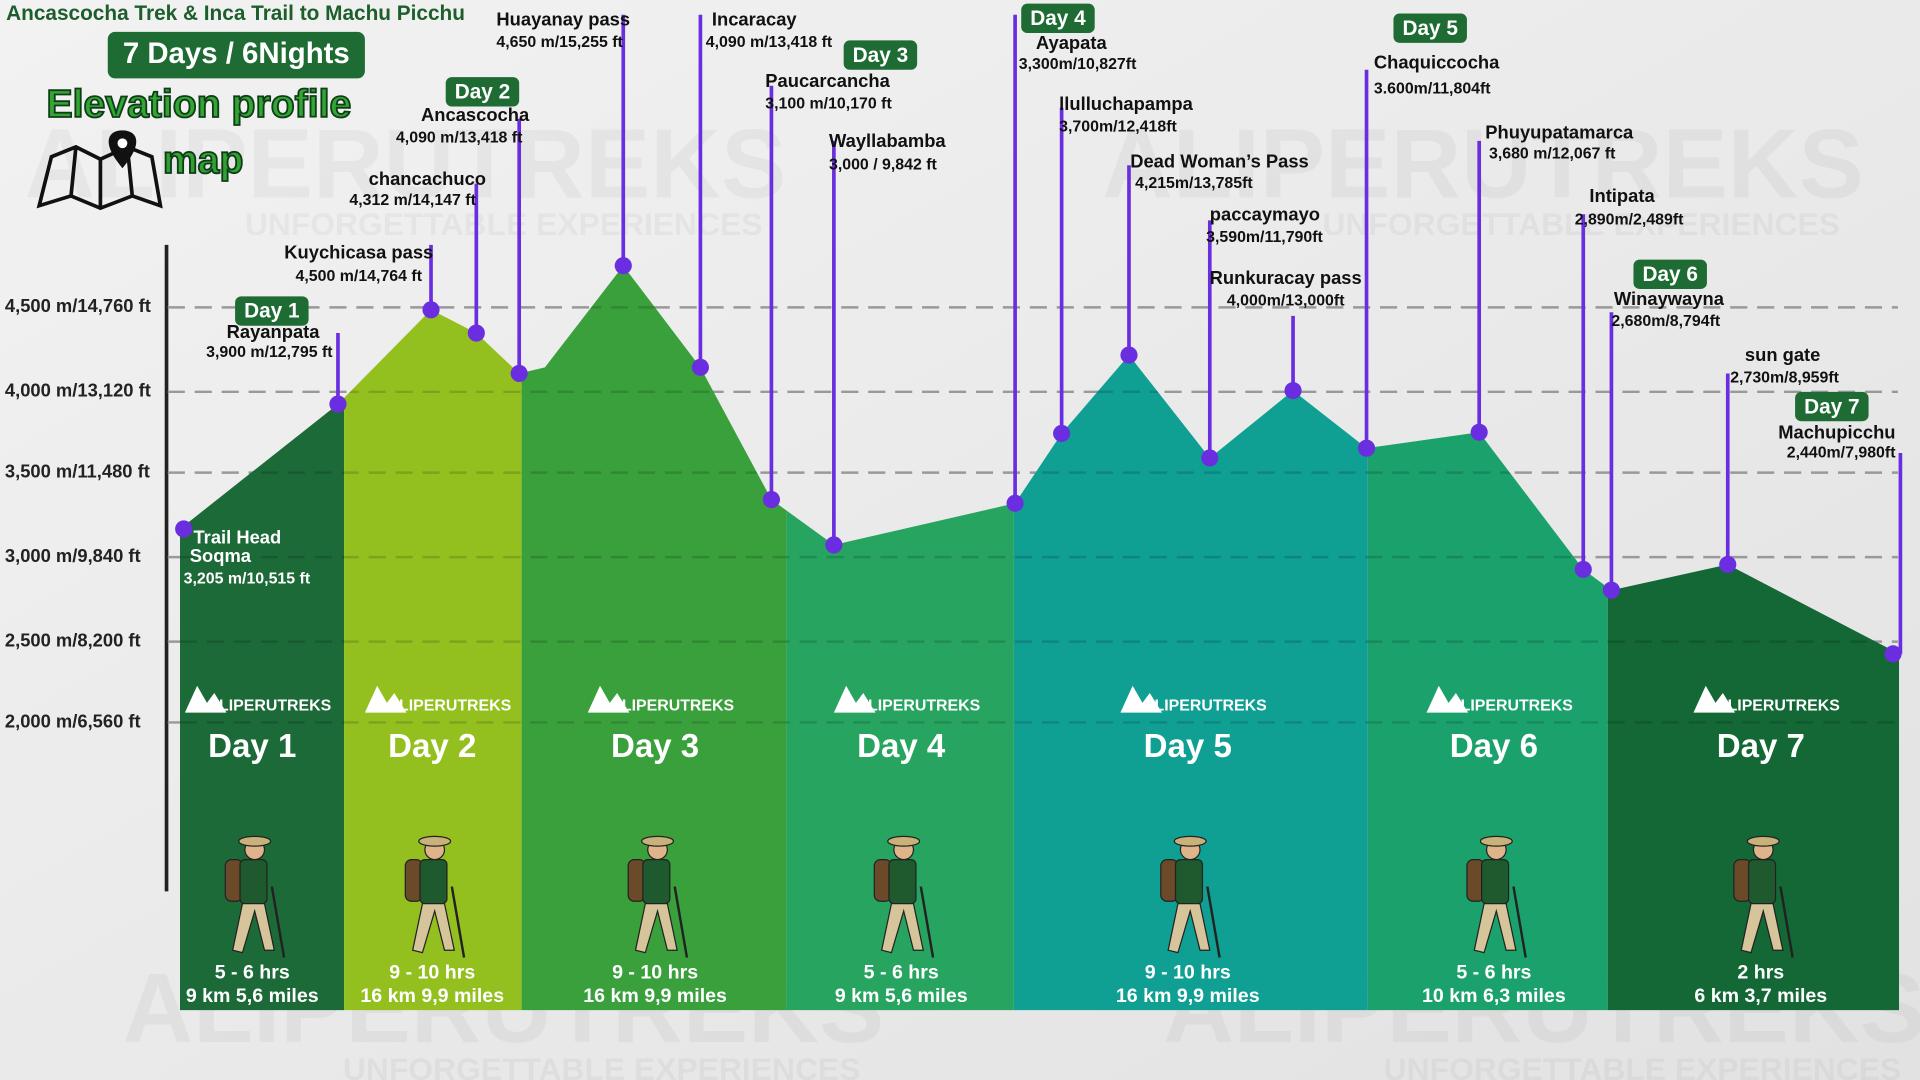 Image resolution: width=1920 pixels, height=1080 pixels. What do you see at coordinates (237, 537) in the screenshot?
I see `waypoint-name: Trail Head` at bounding box center [237, 537].